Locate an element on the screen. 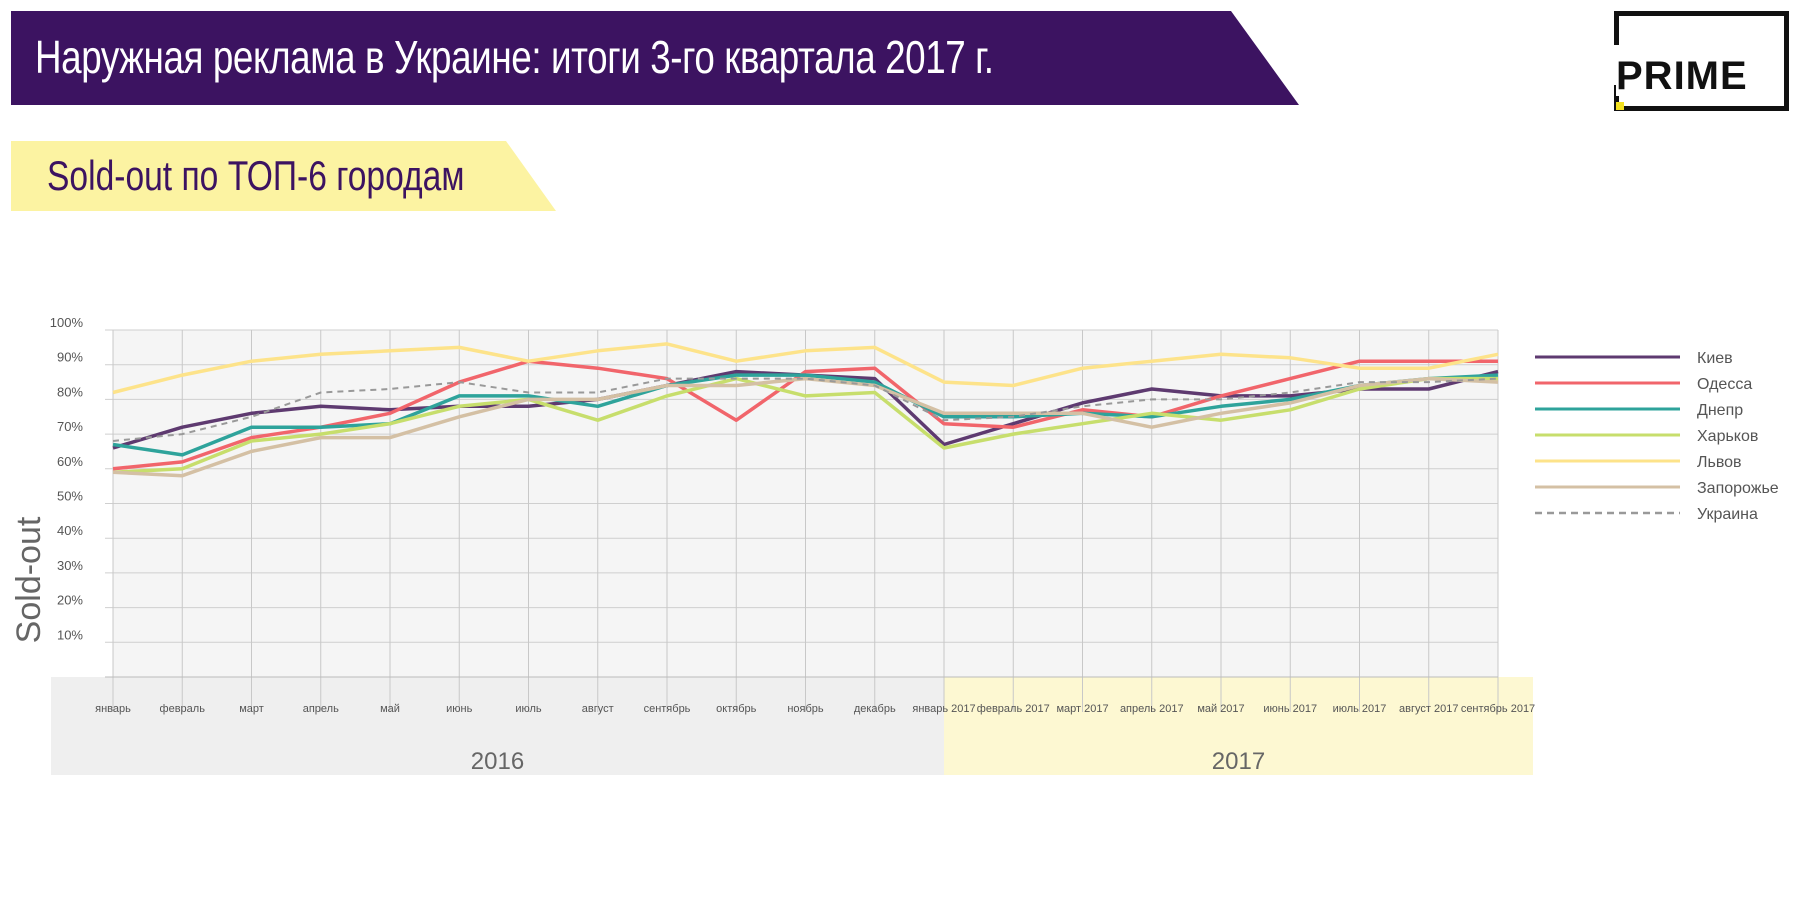 The image size is (1800, 900). x-tick-label: декабрь is located at coordinates (875, 709).